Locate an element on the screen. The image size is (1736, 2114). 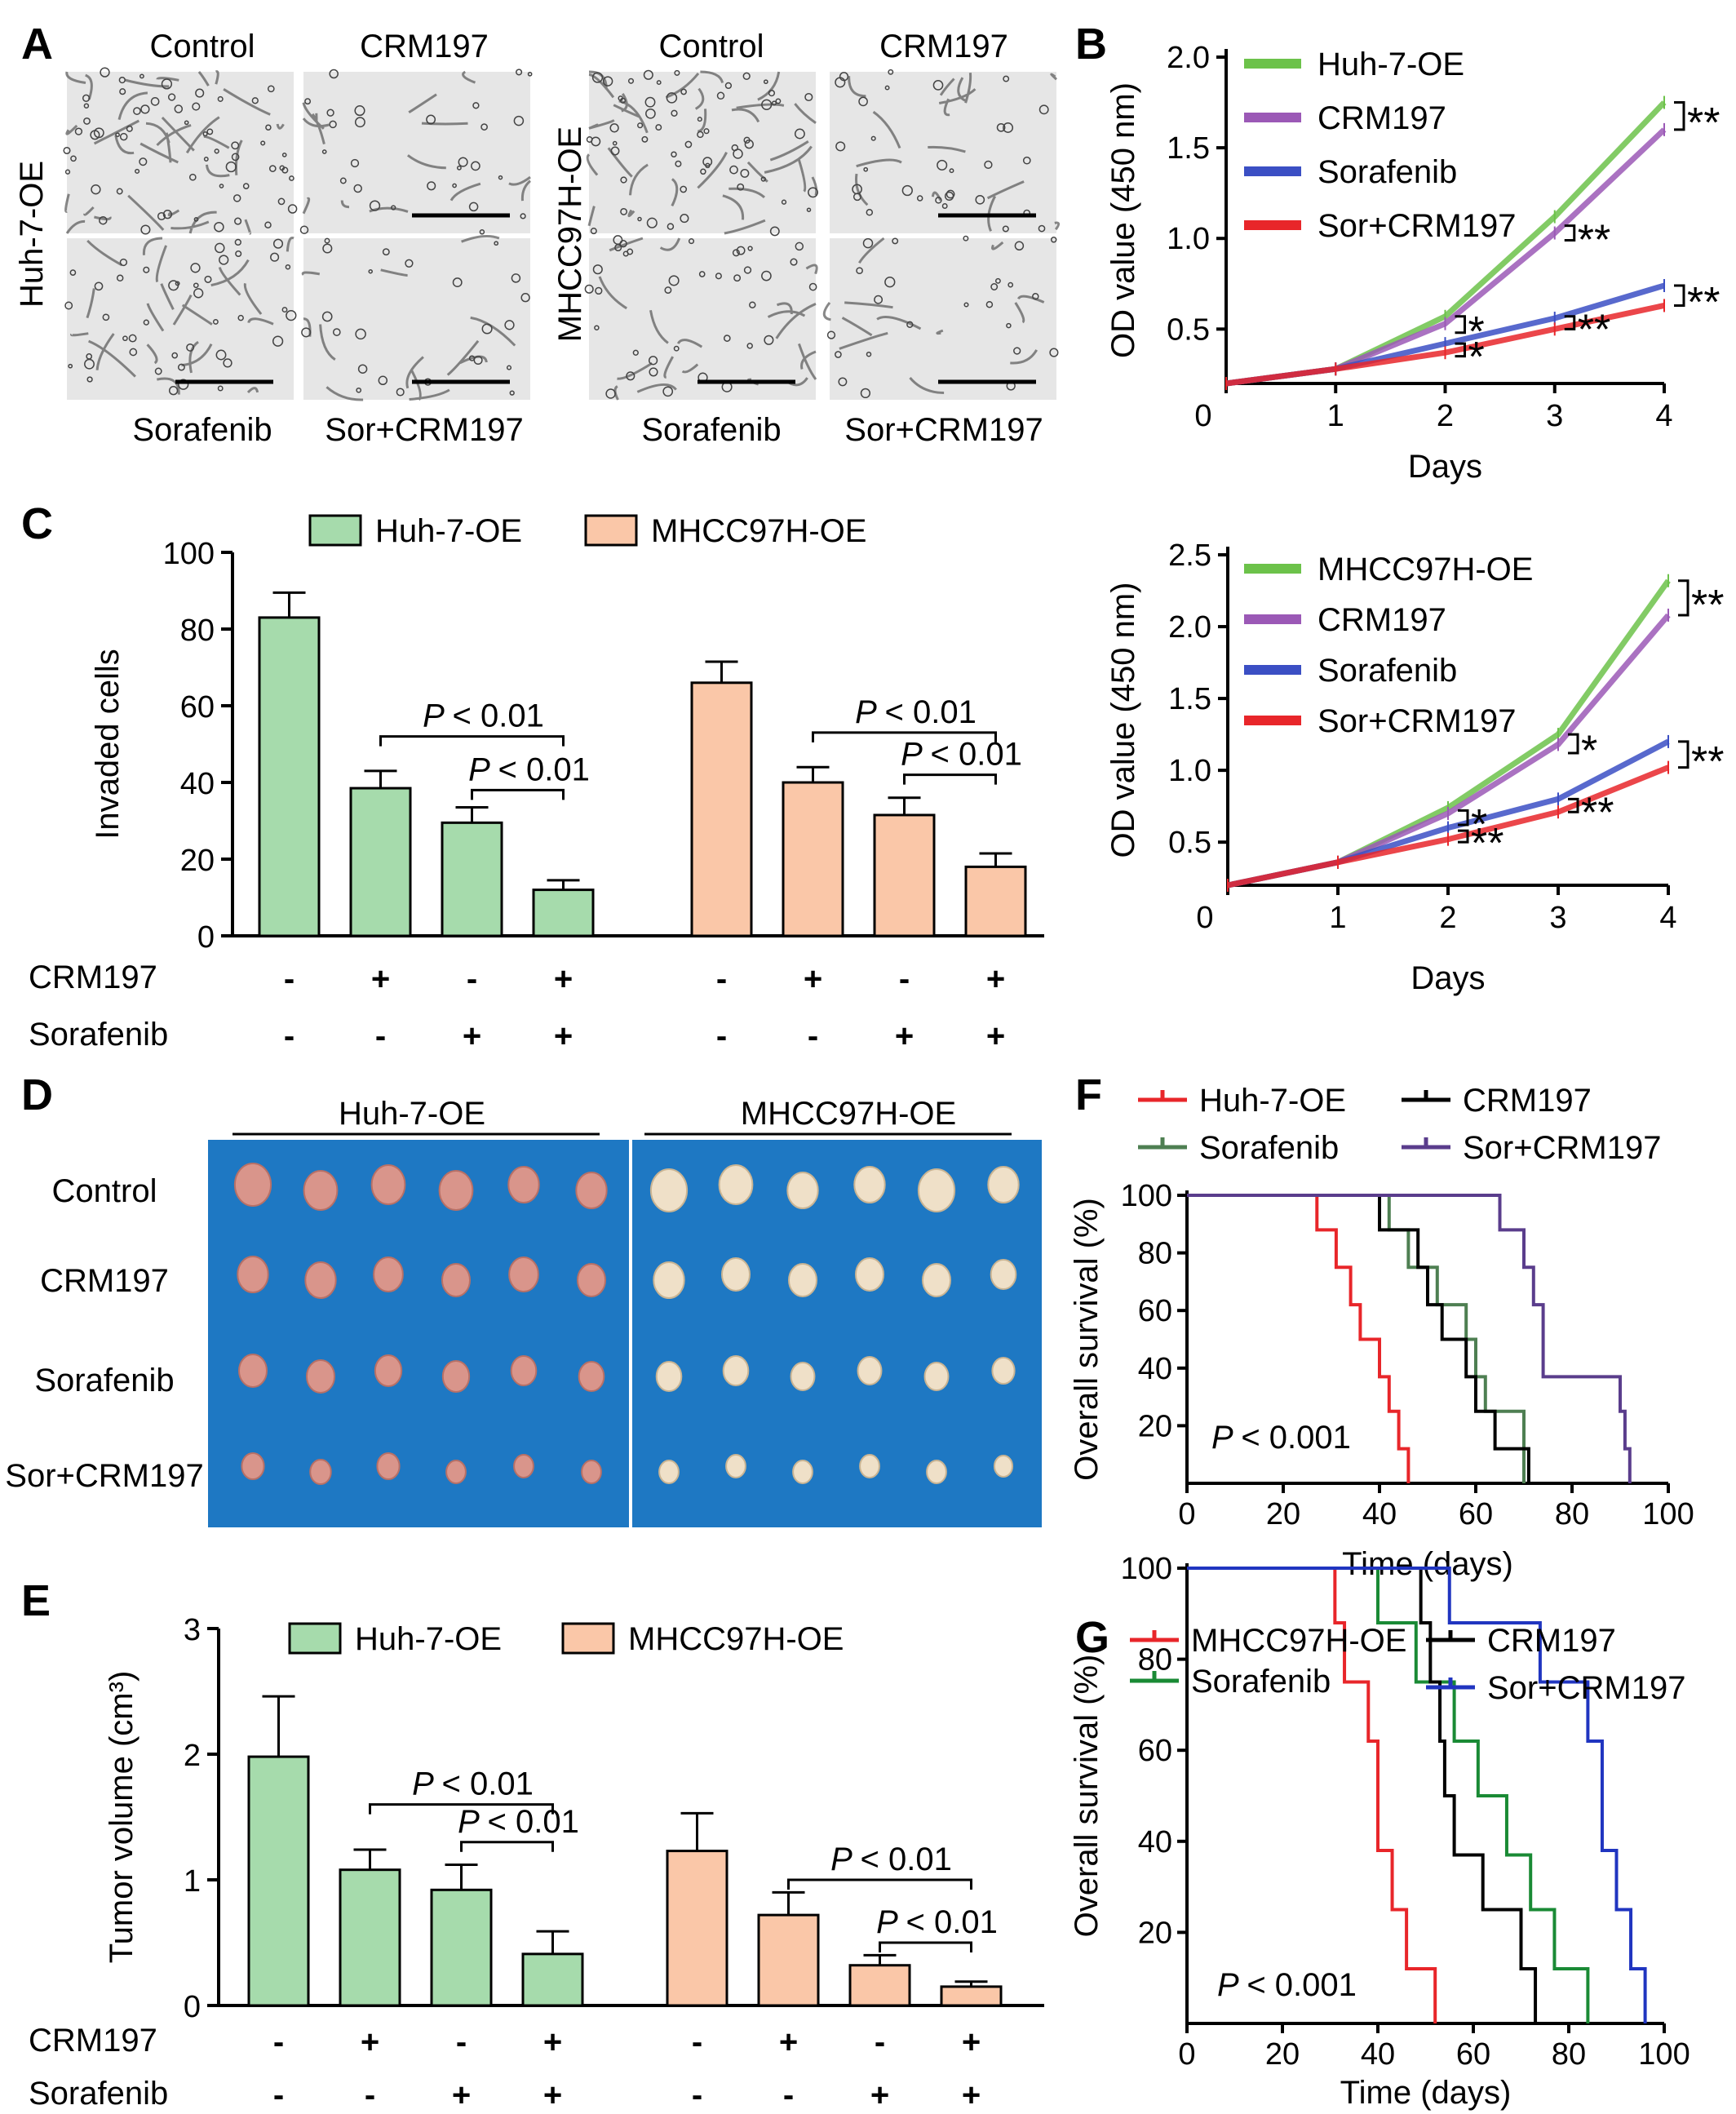
micrograph-image is located at coordinates (180, 151).